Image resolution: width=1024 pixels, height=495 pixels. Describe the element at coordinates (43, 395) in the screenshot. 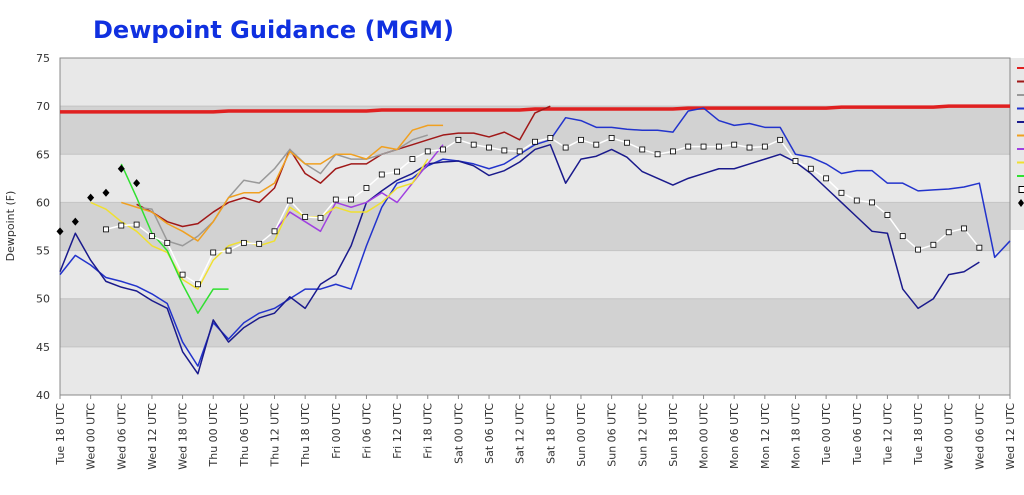

I see `y-tick-label: 40` at that location.